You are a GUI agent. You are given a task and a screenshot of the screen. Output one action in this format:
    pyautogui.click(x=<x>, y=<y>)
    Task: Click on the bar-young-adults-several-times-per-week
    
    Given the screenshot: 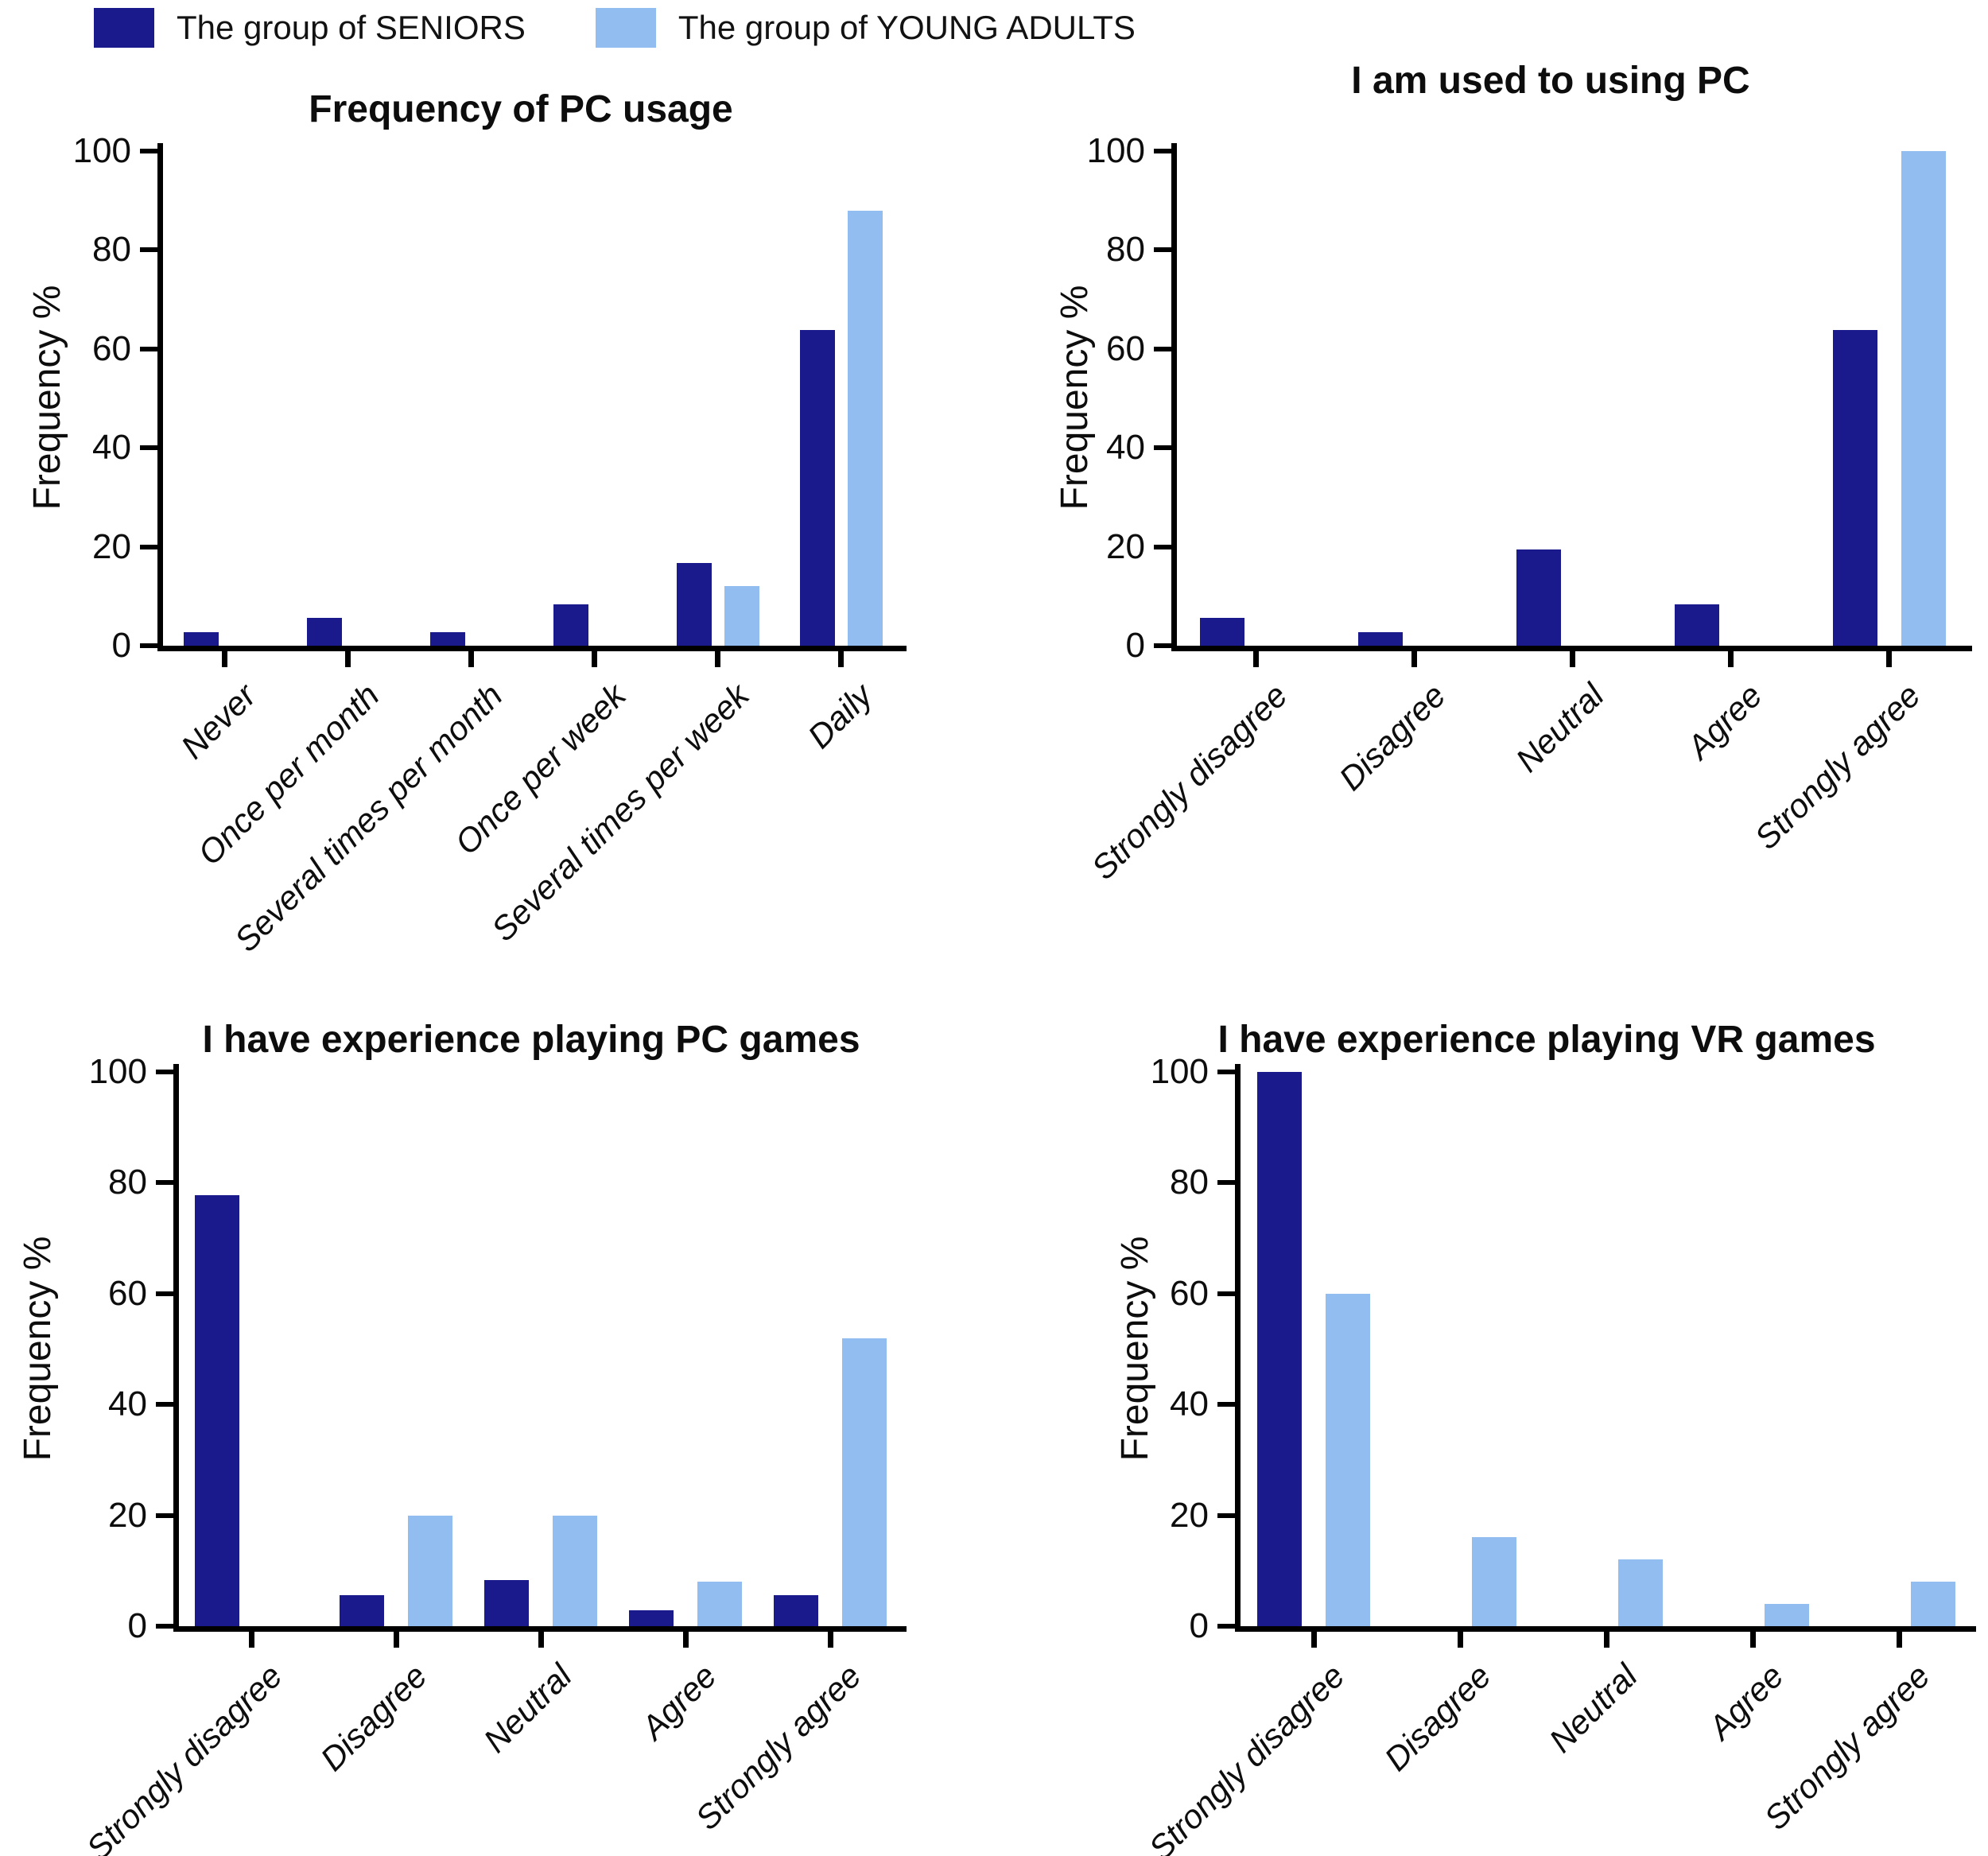 What is the action you would take?
    pyautogui.click(x=741, y=616)
    